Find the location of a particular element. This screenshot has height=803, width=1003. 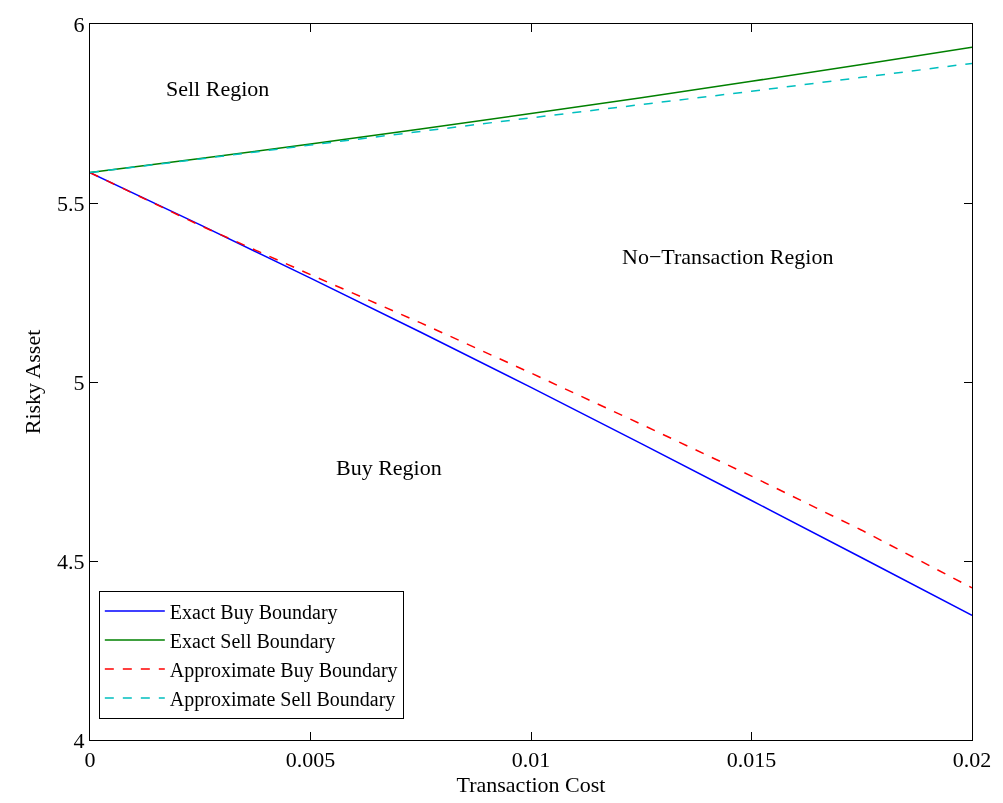

y-tick-label: 4 is located at coordinates (79, 740).